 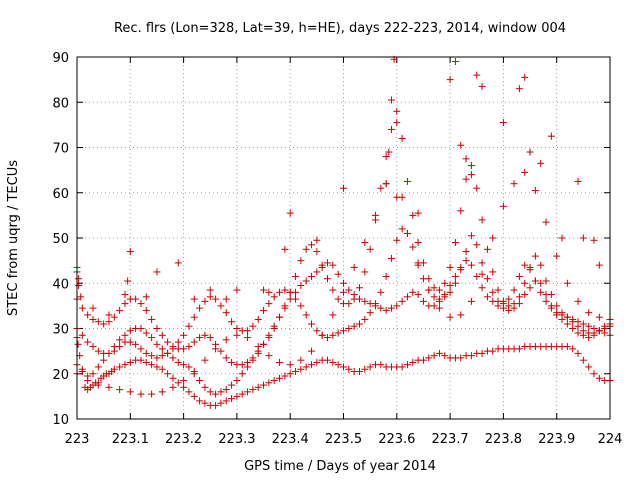 I want to click on x-tick-label: 223.9, so click(x=556, y=439).